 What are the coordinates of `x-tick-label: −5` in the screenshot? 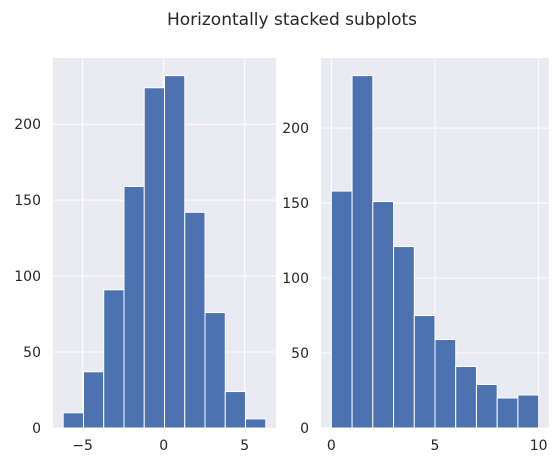 It's located at (82, 446).